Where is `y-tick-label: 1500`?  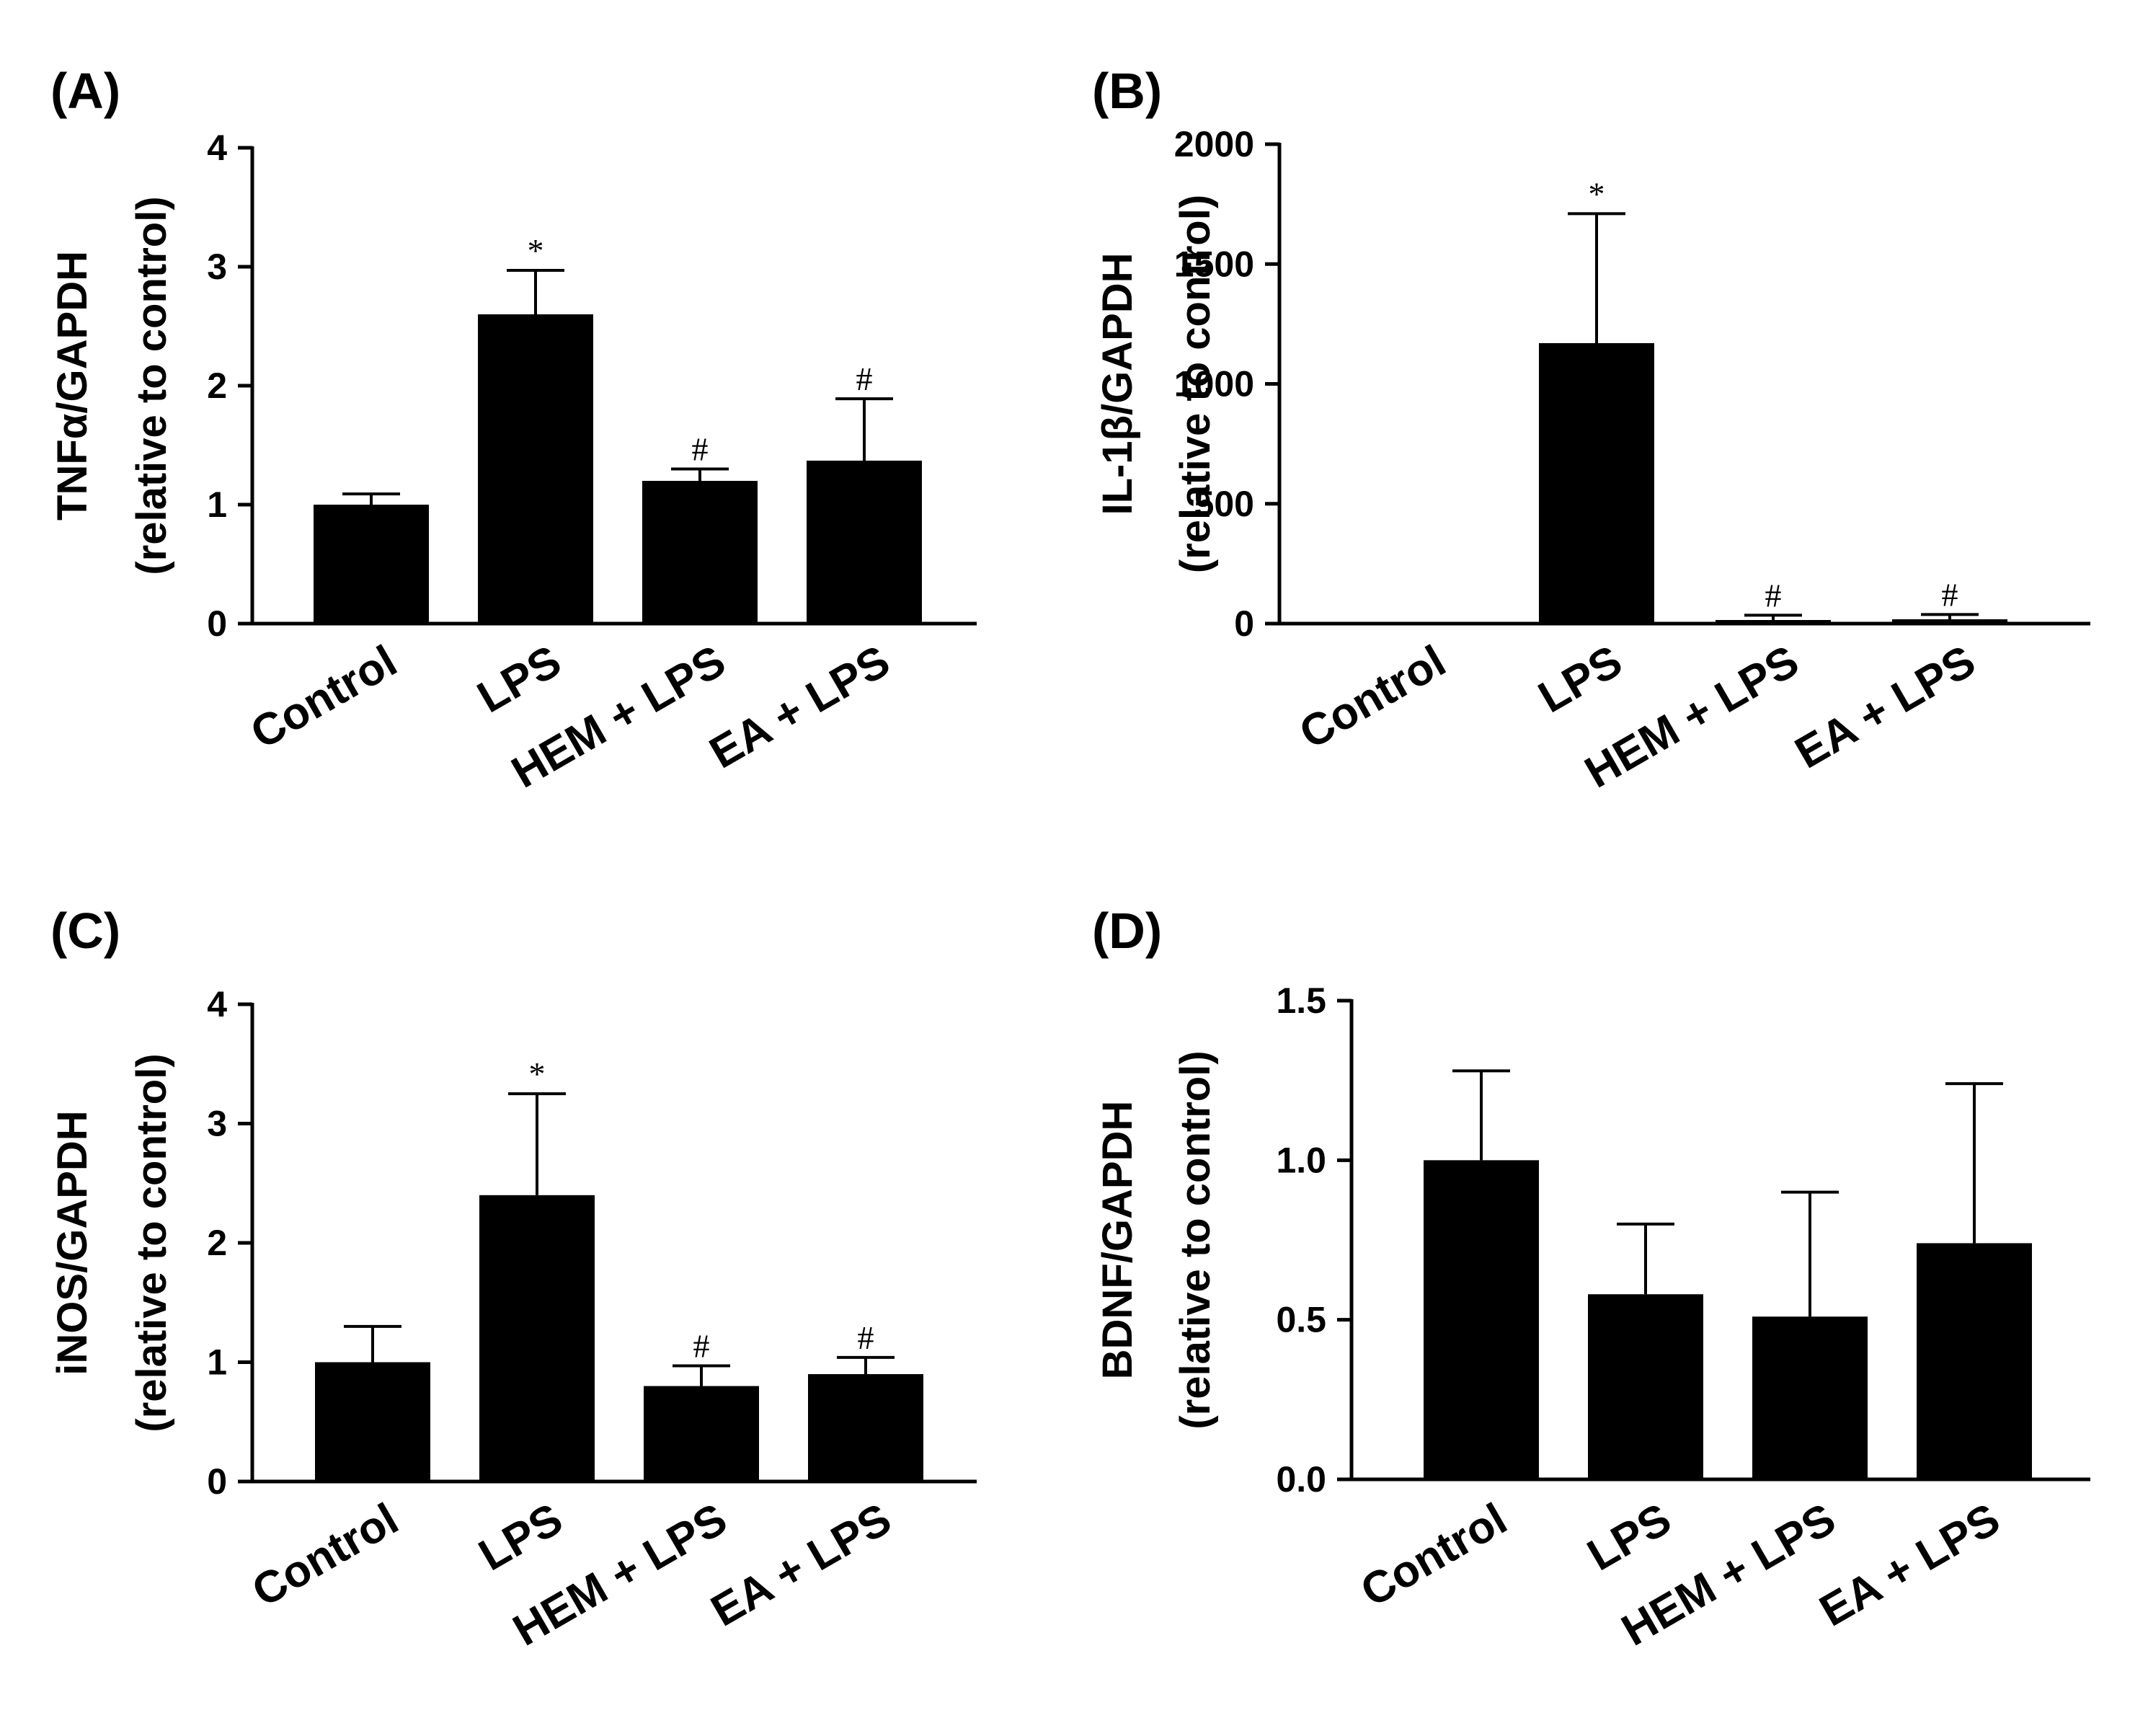
y-tick-label: 1500 is located at coordinates (1214, 264).